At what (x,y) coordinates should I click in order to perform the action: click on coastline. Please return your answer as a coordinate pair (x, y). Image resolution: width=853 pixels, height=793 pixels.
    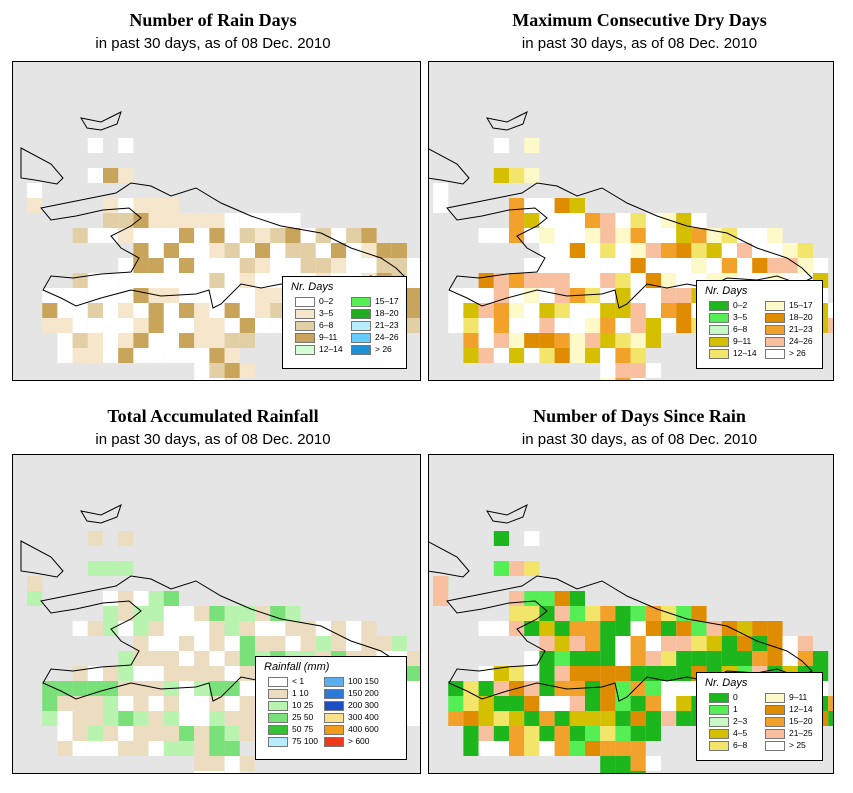
    Looking at the image, I should click on (621, 210).